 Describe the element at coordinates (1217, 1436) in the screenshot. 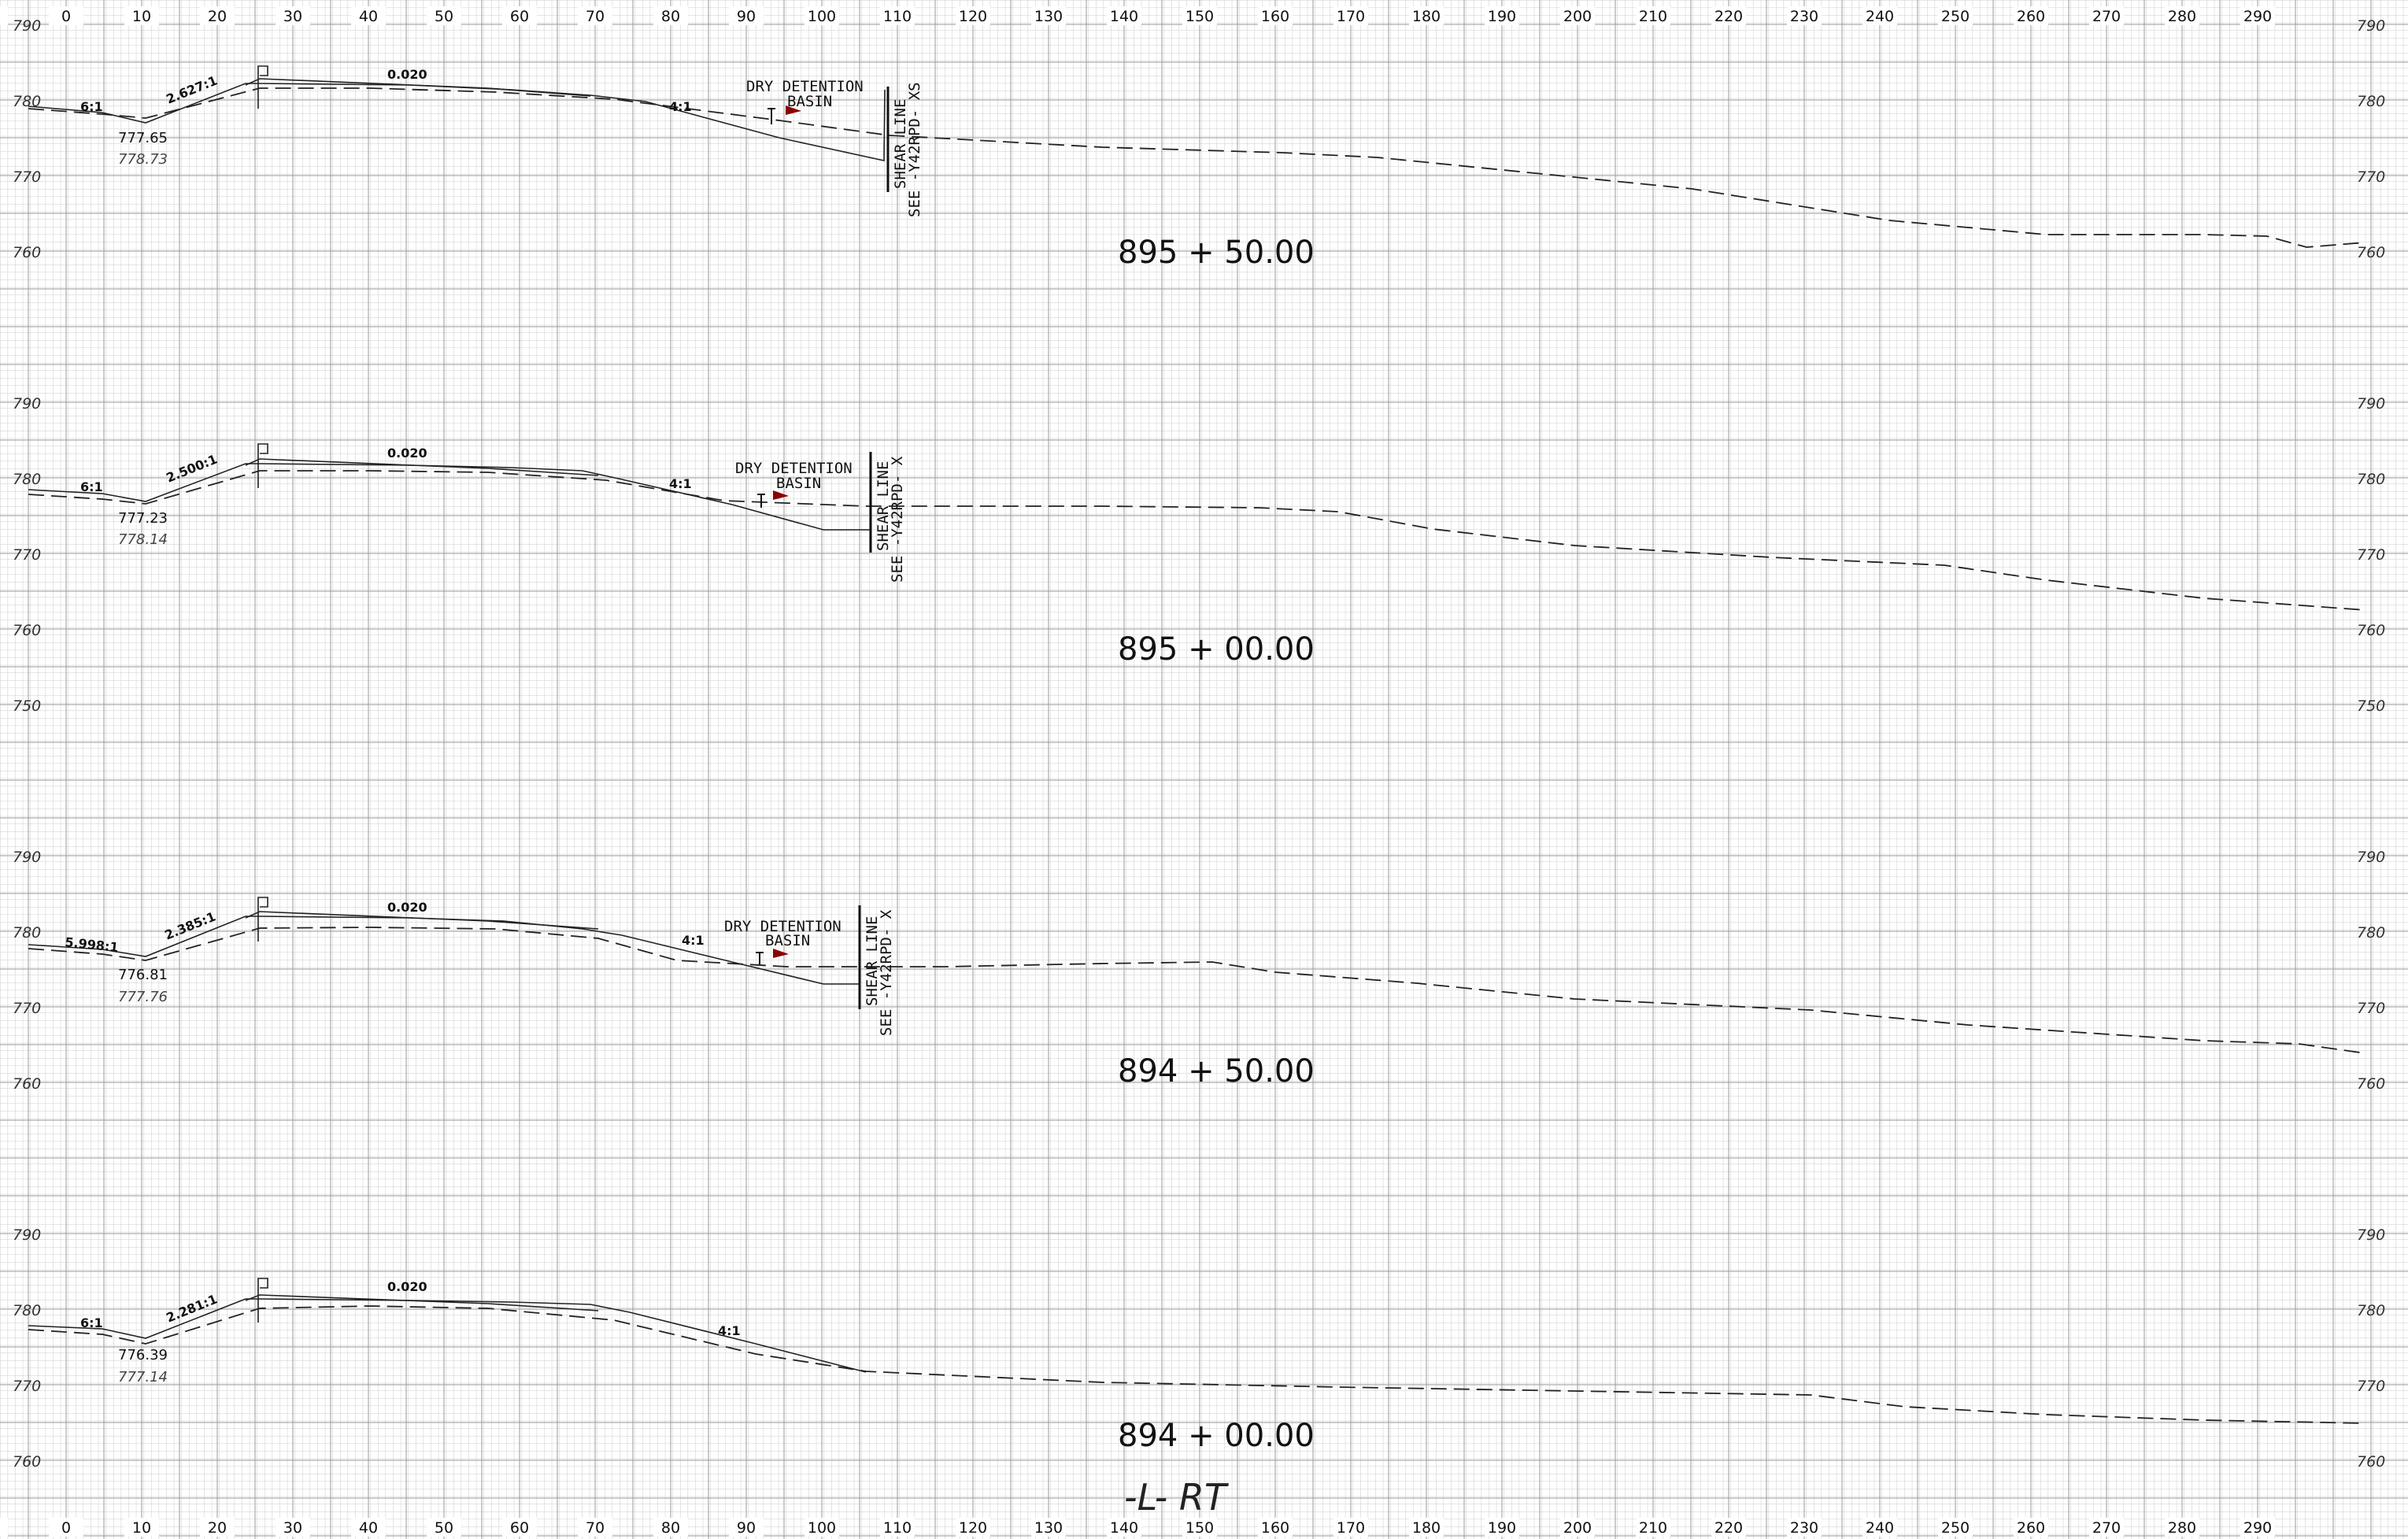

I see `station-label: 894 + 00.00` at that location.